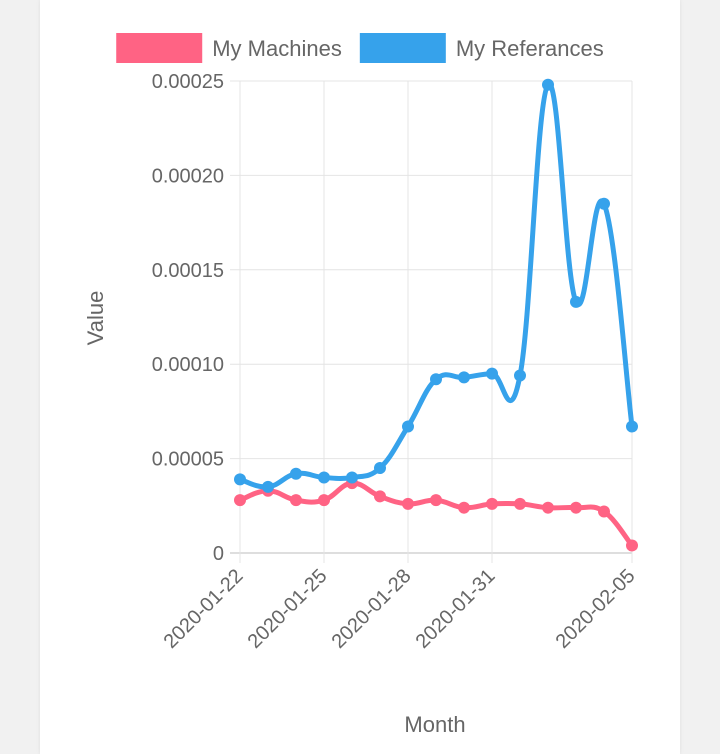 Image resolution: width=720 pixels, height=754 pixels. I want to click on series-line, so click(436, 514).